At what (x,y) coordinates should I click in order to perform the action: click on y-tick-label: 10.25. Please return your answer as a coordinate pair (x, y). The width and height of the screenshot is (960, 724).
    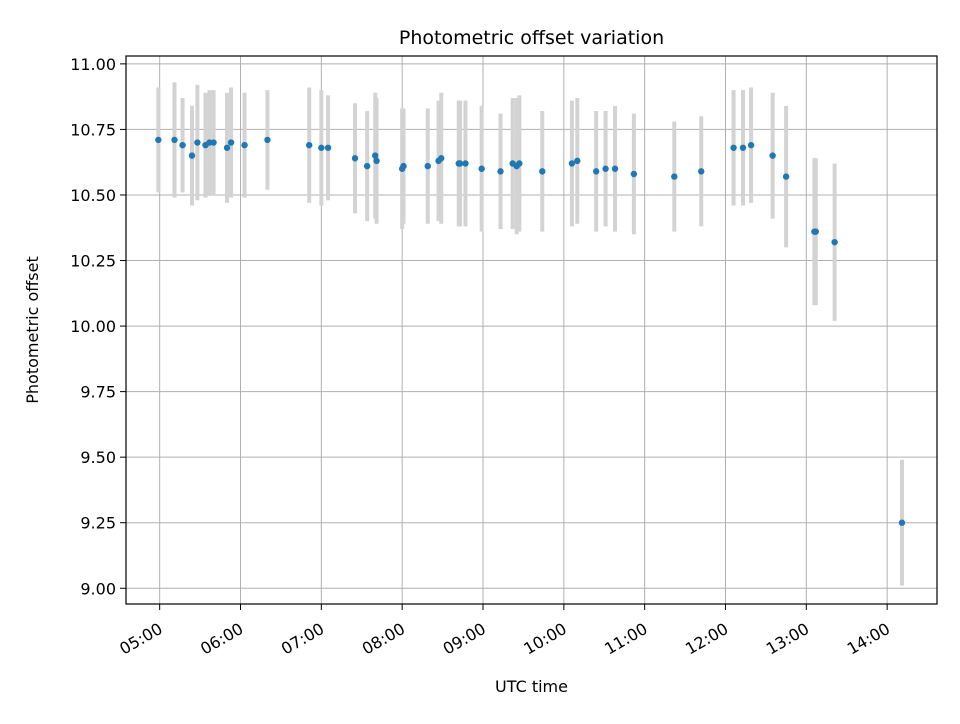
    Looking at the image, I should click on (93, 261).